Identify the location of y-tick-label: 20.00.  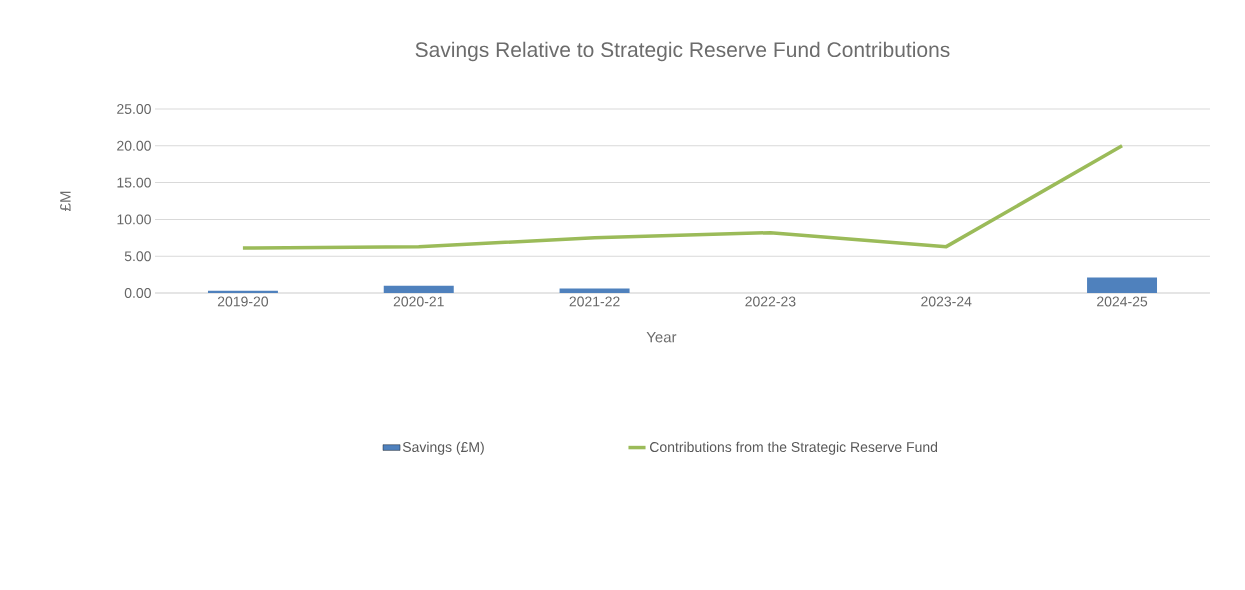
(134, 145).